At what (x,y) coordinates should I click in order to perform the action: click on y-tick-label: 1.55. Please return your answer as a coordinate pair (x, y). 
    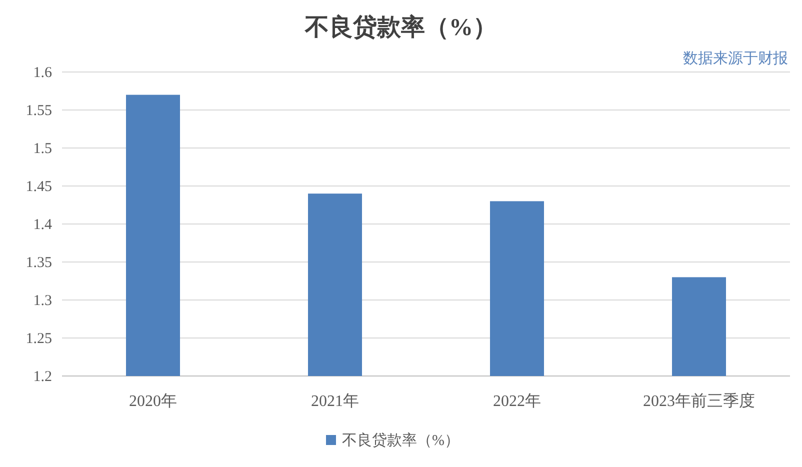
    Looking at the image, I should click on (39, 111).